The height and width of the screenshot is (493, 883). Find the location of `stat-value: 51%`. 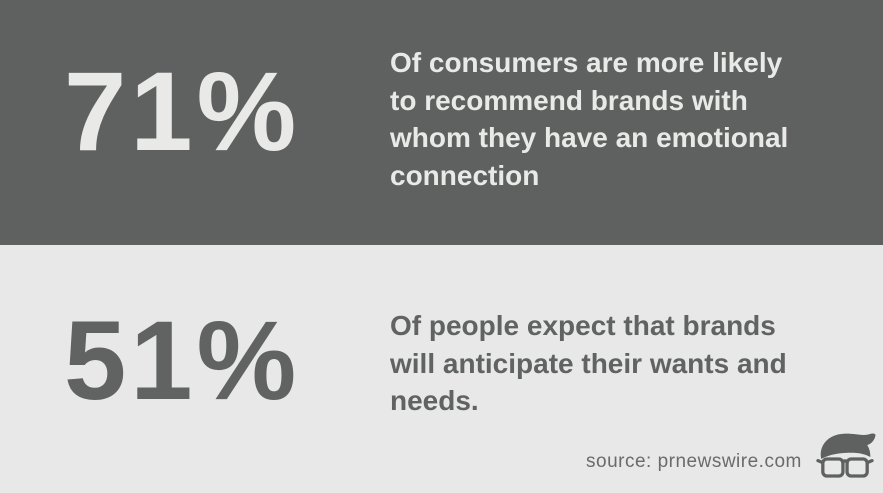

stat-value: 51% is located at coordinates (182, 360).